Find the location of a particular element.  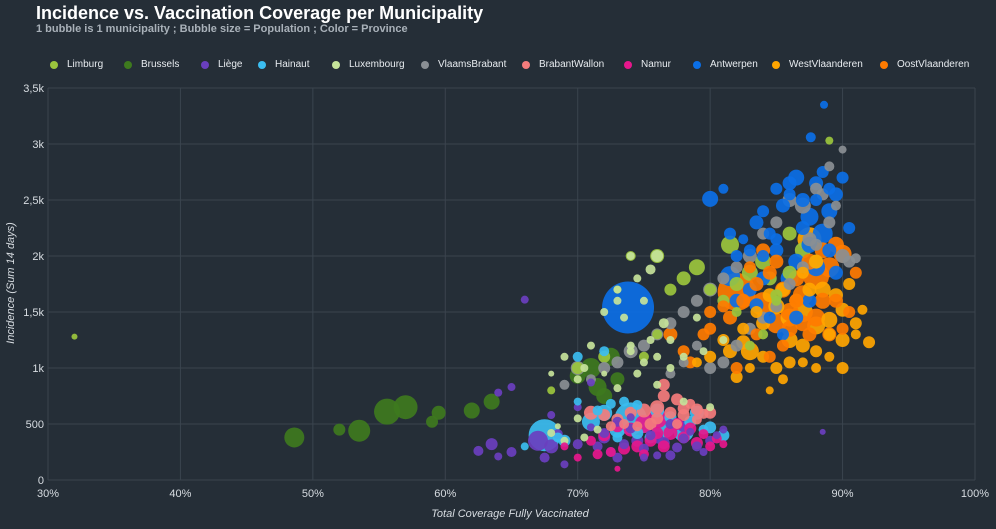

legend-item-brabantwallon: BrabantWallon is located at coordinates (563, 64).